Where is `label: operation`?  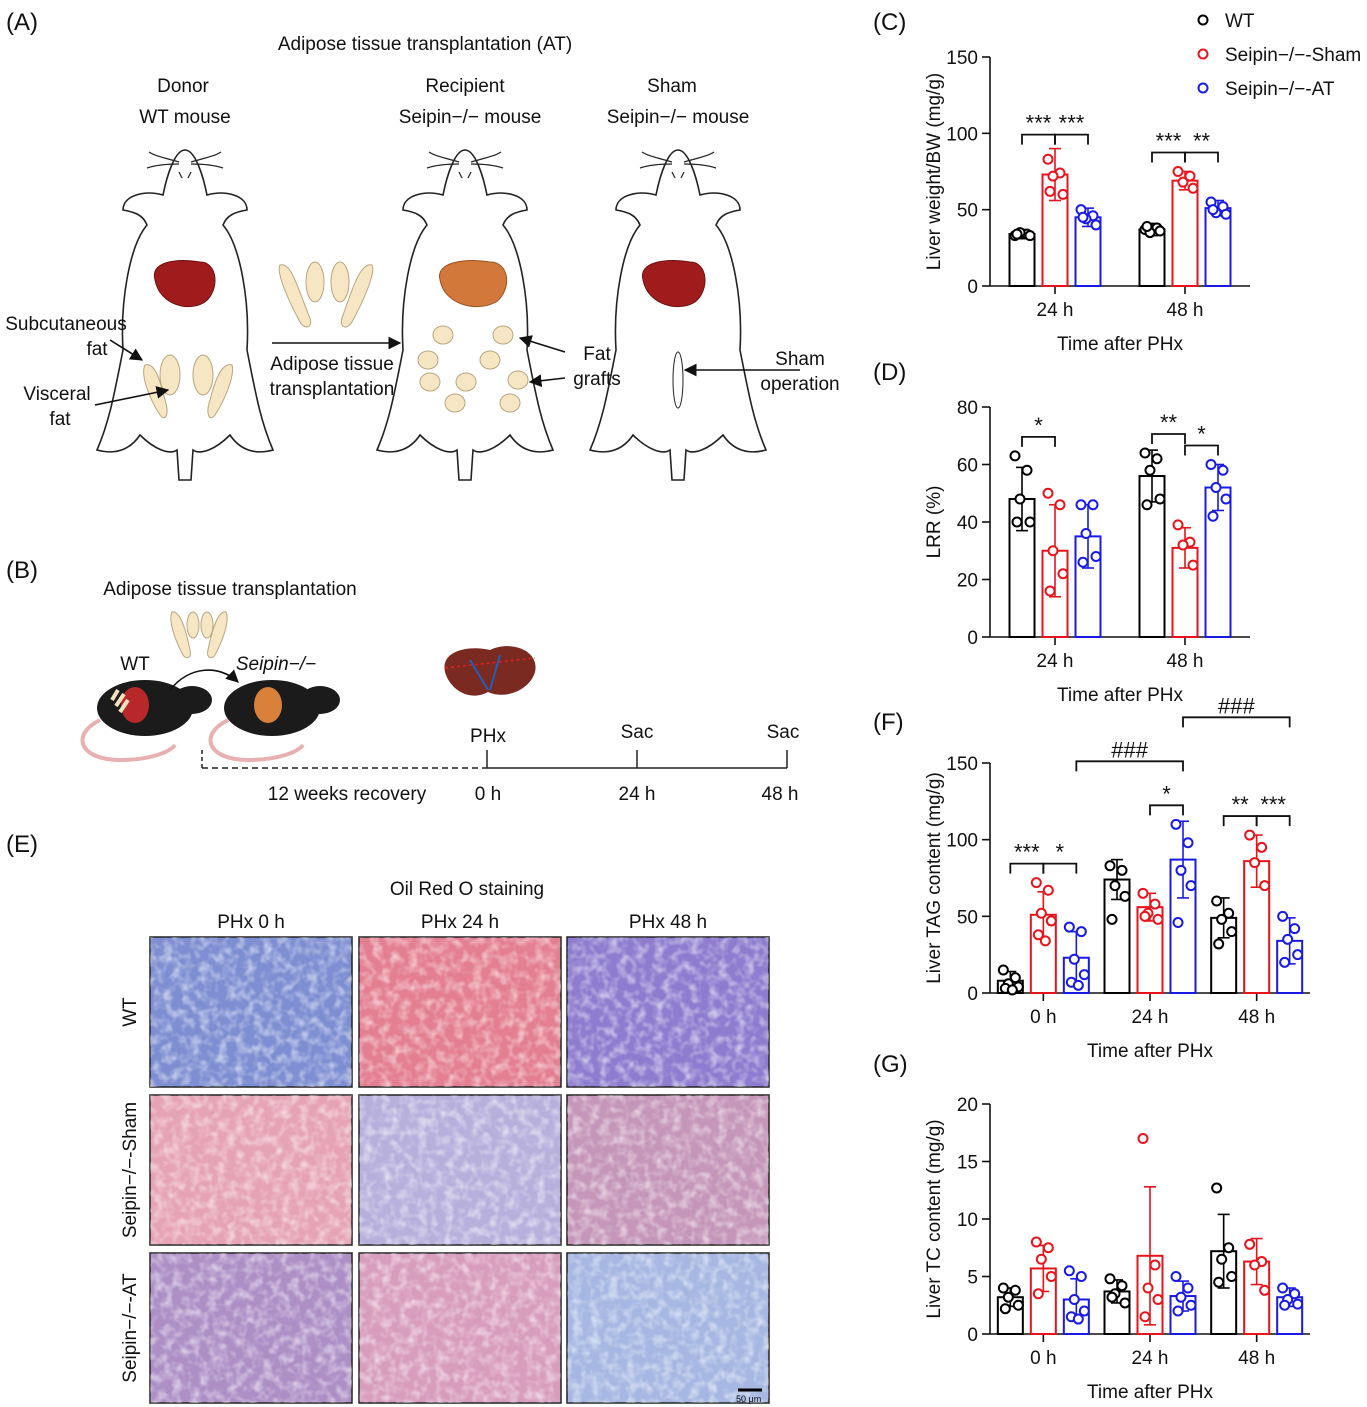 label: operation is located at coordinates (799, 384).